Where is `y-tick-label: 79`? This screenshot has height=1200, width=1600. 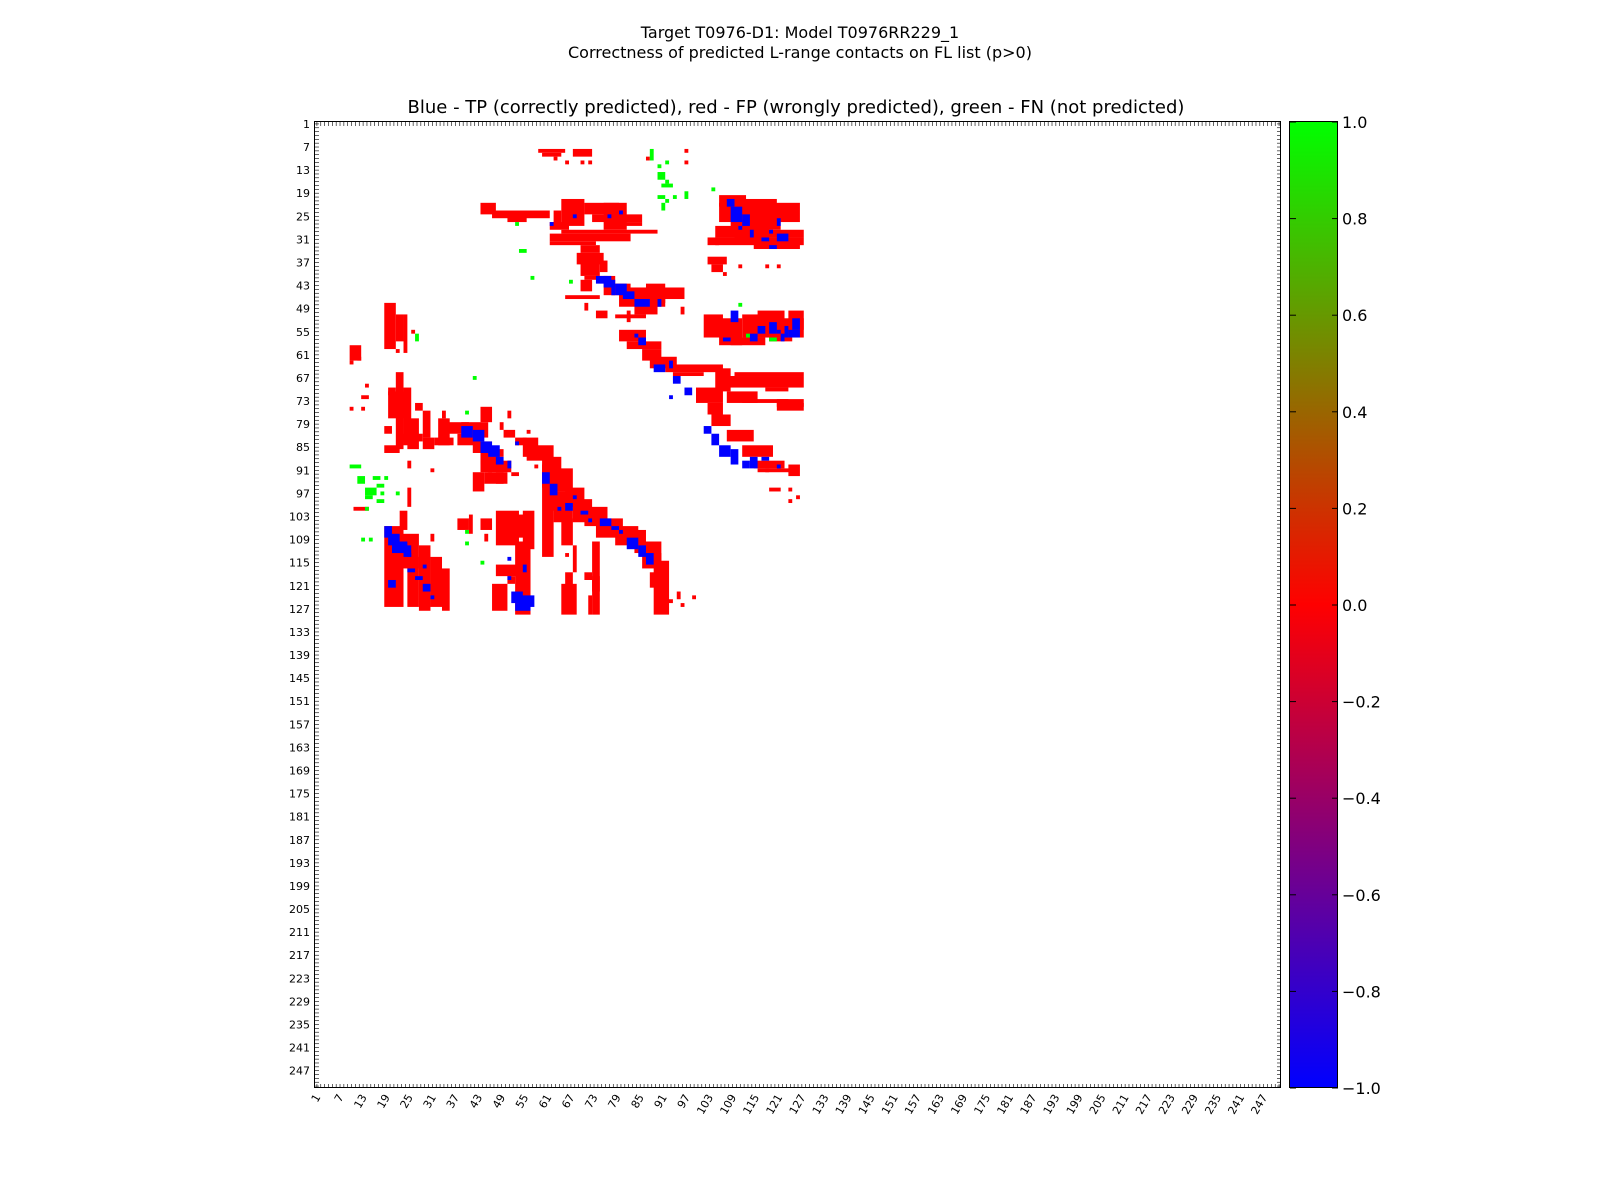 y-tick-label: 79 is located at coordinates (303, 424).